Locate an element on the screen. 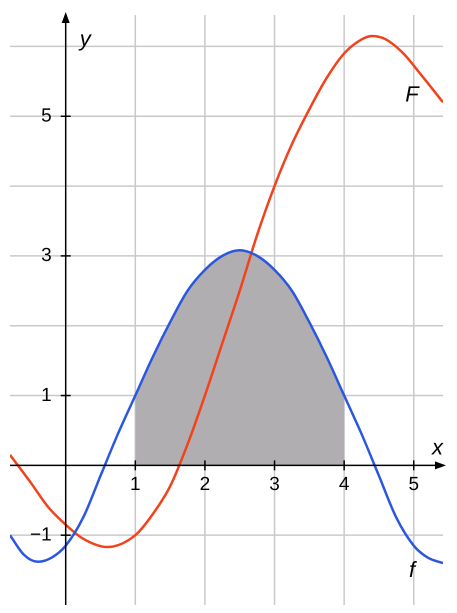 The image size is (457, 613). x-tick-label: 3 is located at coordinates (274, 485).